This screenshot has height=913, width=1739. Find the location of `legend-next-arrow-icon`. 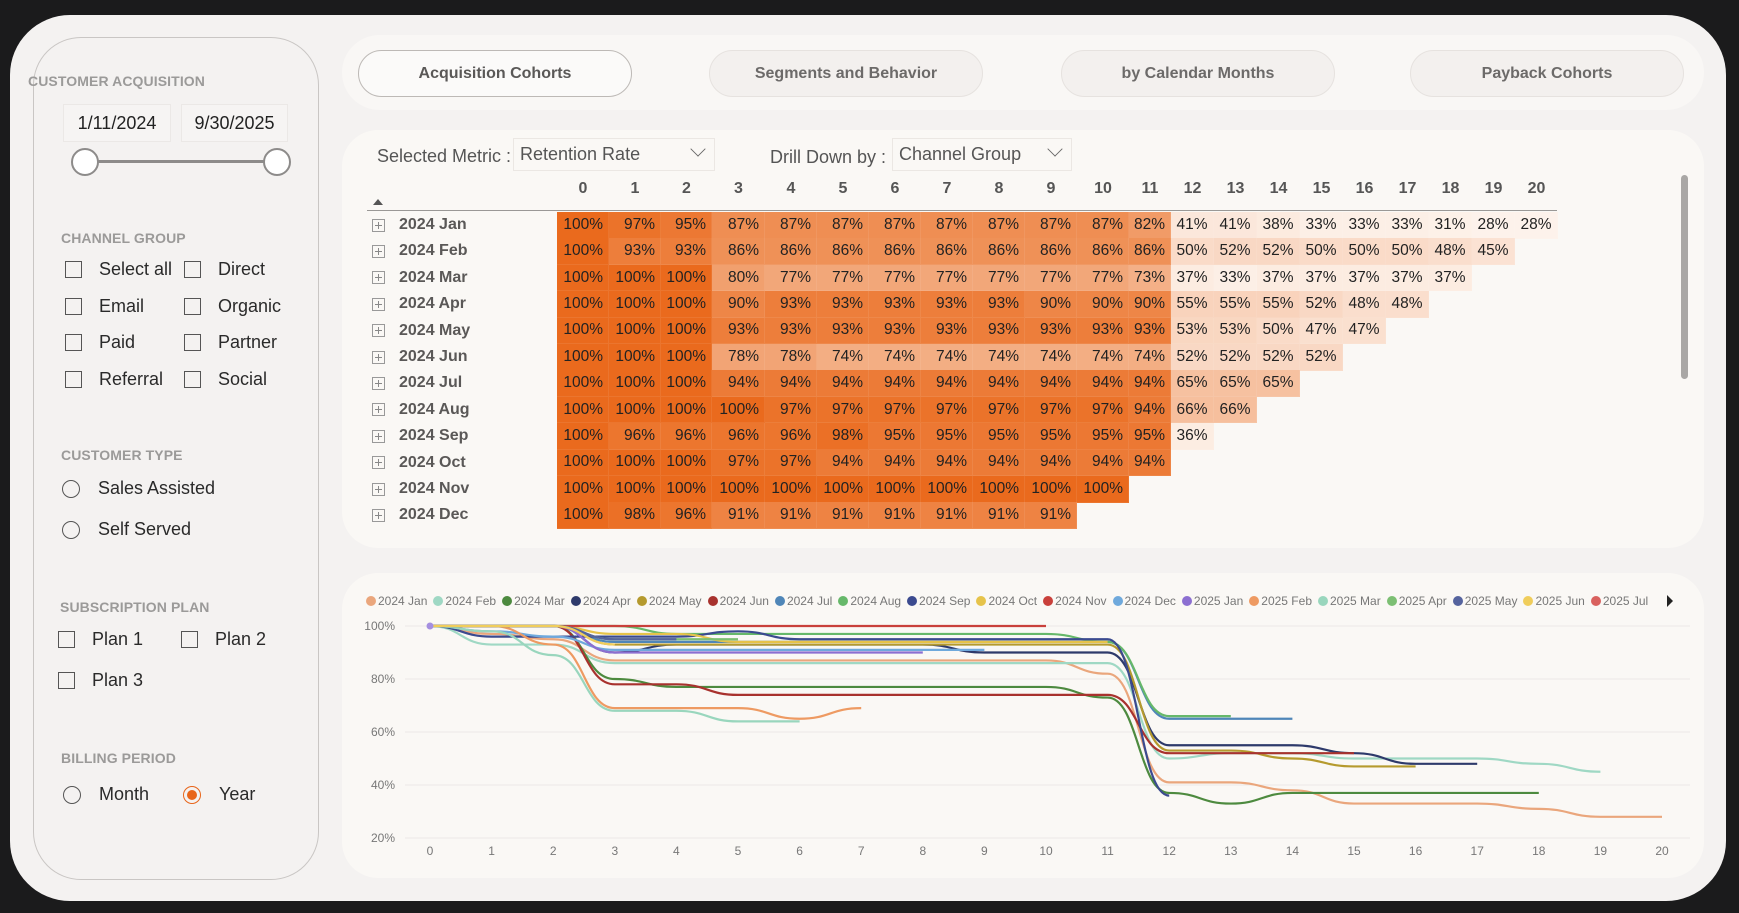

legend-next-arrow-icon is located at coordinates (1670, 601).